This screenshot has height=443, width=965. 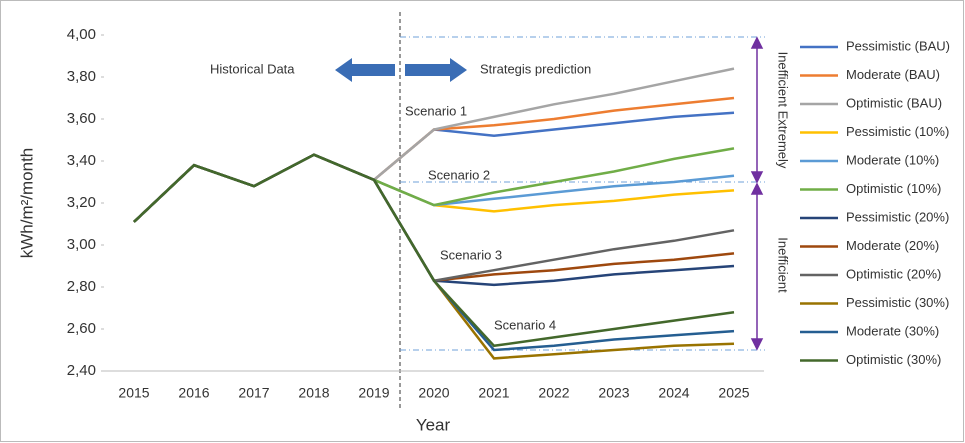 What do you see at coordinates (81, 160) in the screenshot?
I see `y-tick-label: 3,40` at bounding box center [81, 160].